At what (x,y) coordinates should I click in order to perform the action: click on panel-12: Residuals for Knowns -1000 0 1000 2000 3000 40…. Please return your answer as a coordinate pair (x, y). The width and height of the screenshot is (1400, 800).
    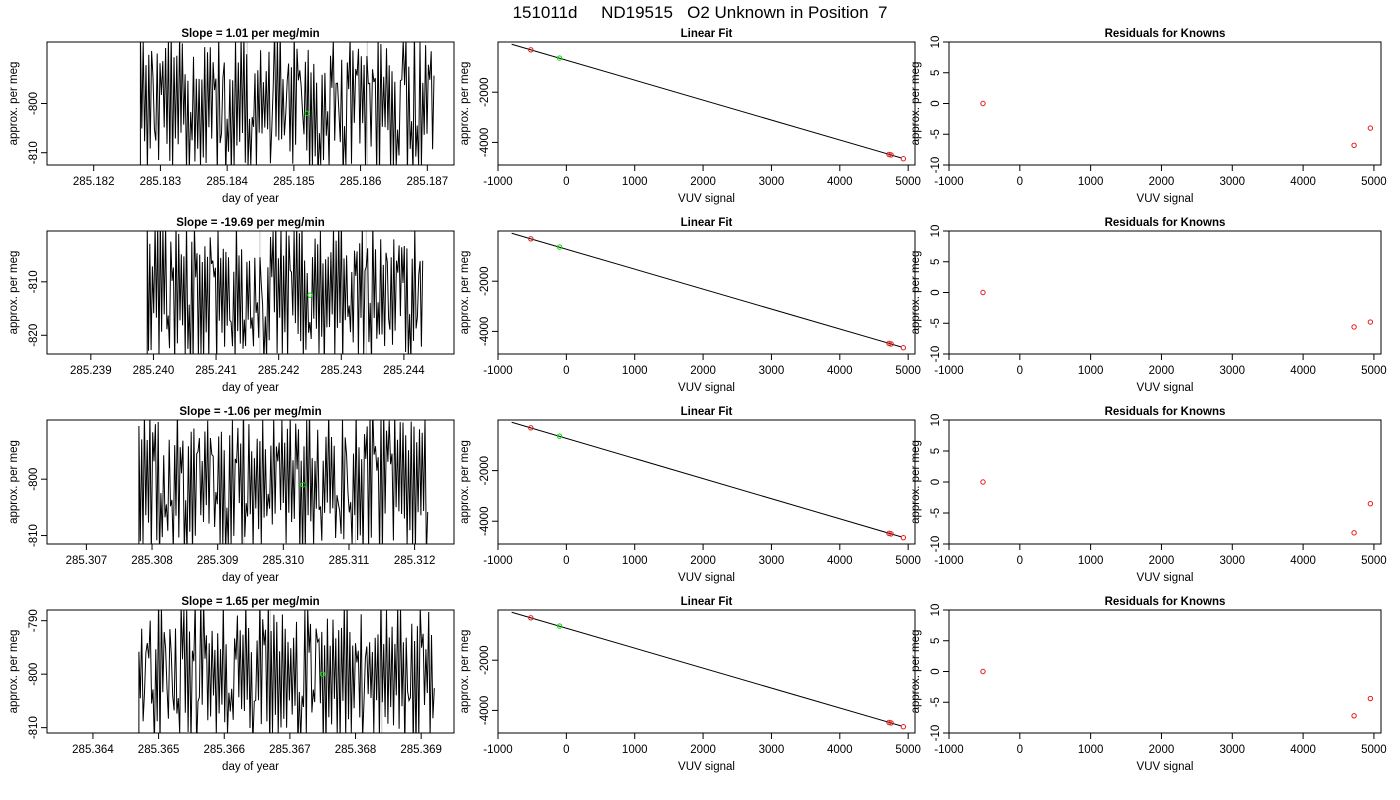
    Looking at the image, I should click on (1148, 684).